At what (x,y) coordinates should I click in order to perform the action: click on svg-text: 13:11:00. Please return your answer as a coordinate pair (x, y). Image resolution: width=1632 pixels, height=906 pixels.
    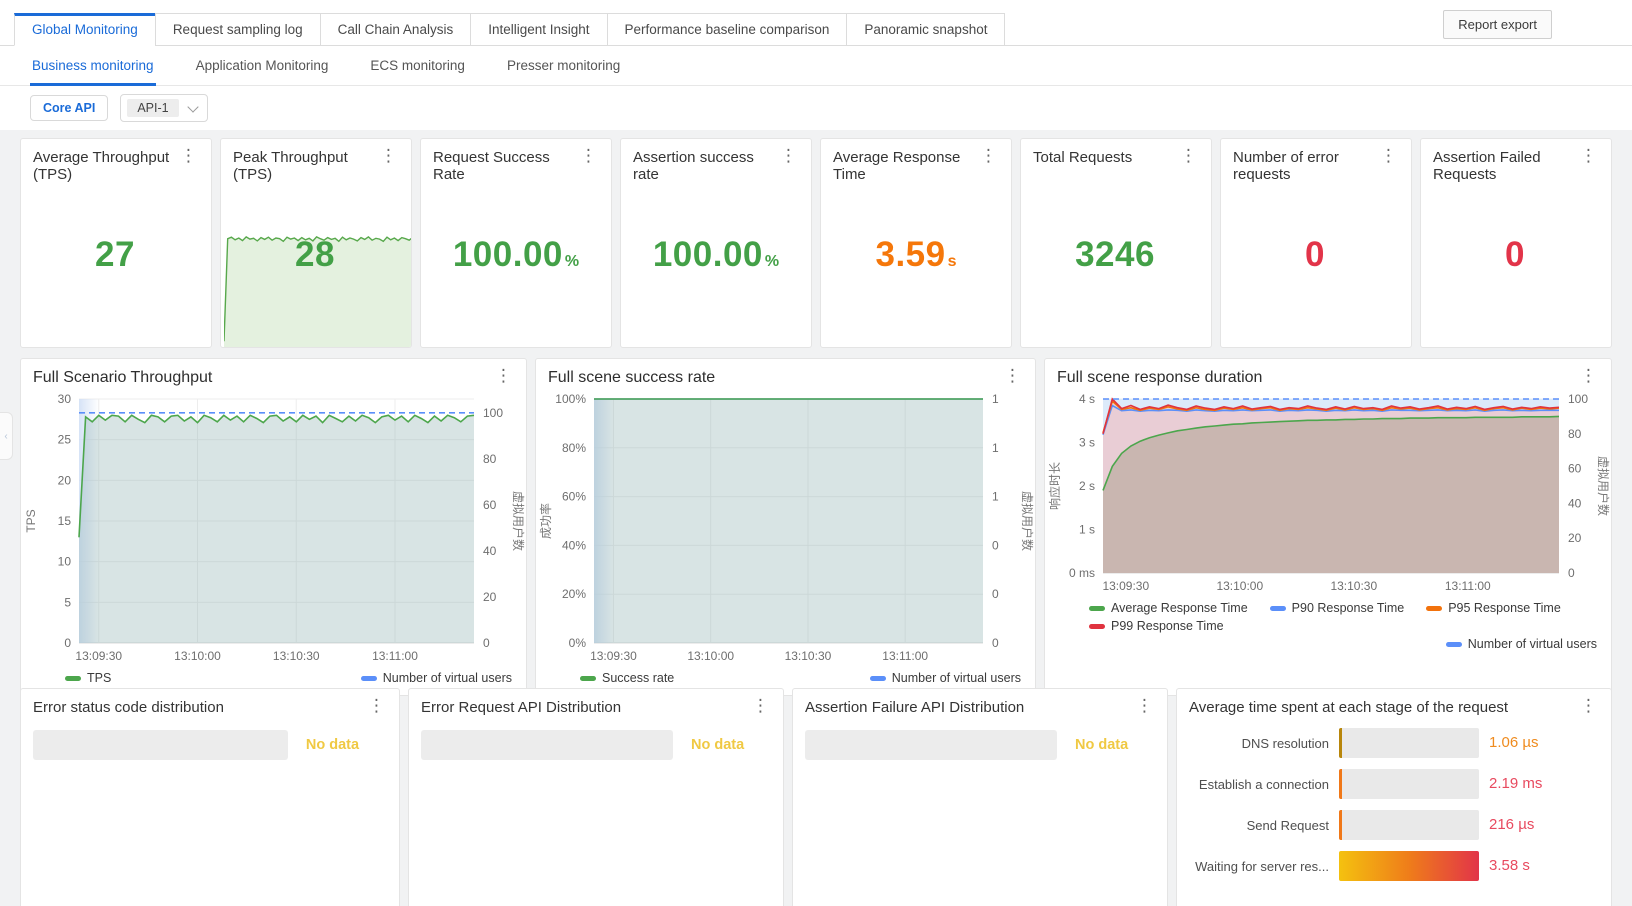
    Looking at the image, I should click on (905, 656).